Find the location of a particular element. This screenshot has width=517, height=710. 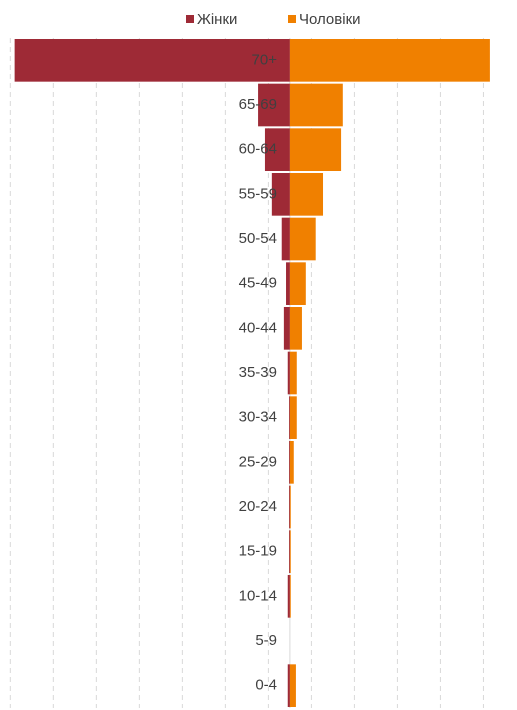

y-tick-label: 40-44 is located at coordinates (258, 327).